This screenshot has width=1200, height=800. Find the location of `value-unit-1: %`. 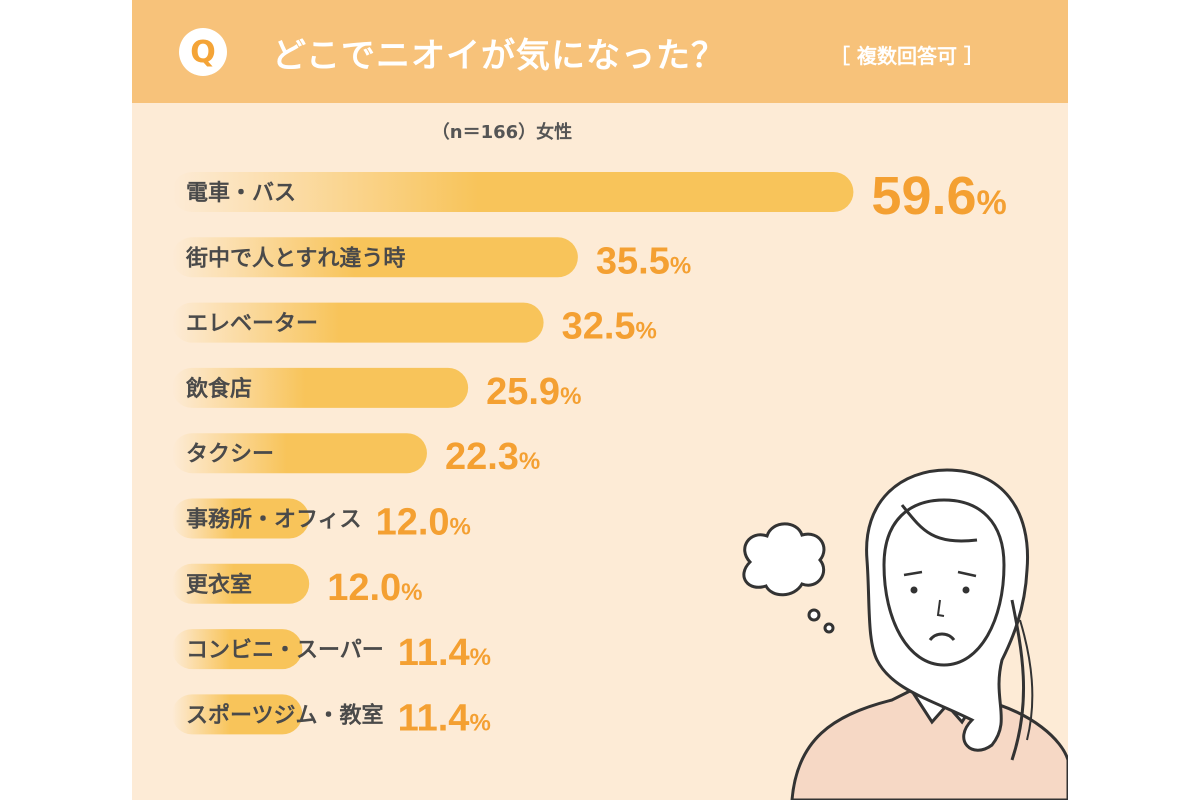

value-unit-1: % is located at coordinates (680, 265).